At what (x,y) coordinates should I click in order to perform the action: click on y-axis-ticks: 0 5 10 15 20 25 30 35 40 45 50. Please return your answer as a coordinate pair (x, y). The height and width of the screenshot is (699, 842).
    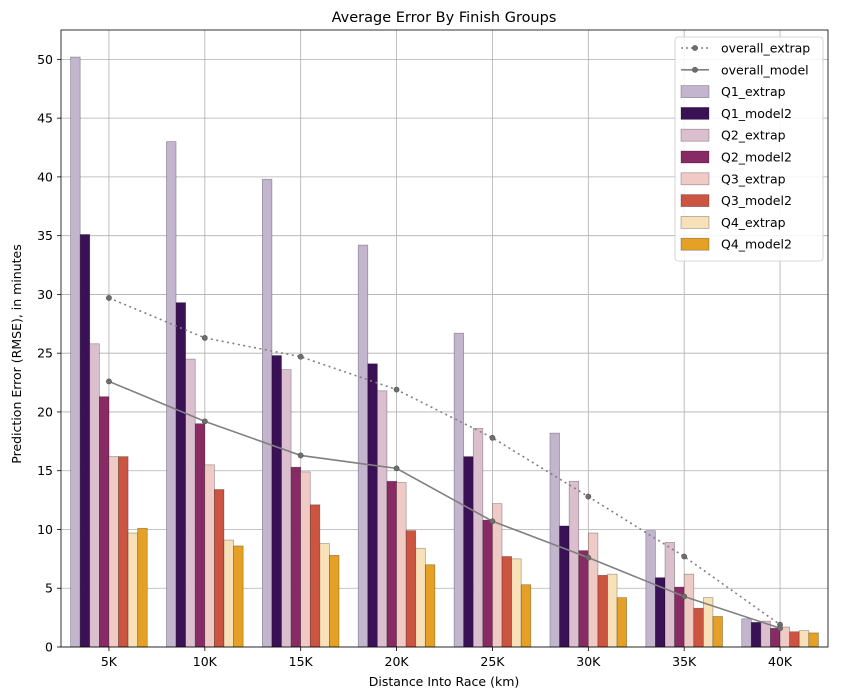
    Looking at the image, I should click on (49, 353).